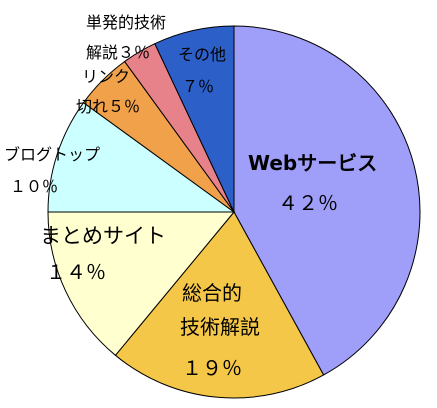  What do you see at coordinates (212, 368) in the screenshot?
I see `slice-pct-sogo: １９％` at bounding box center [212, 368].